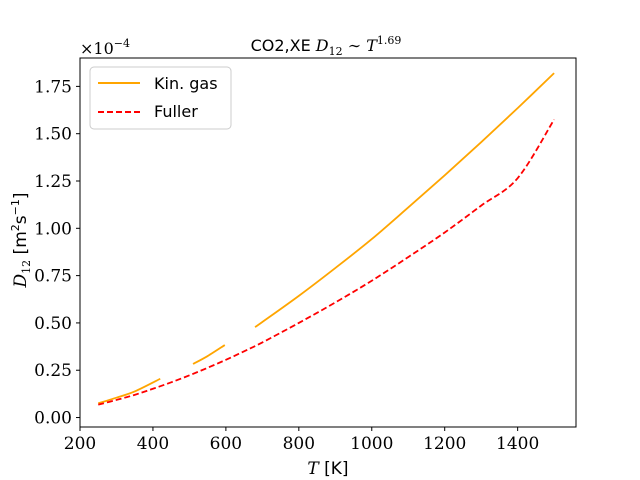 This screenshot has height=480, width=640. Describe the element at coordinates (186, 83) in the screenshot. I see `legend-label-kin-gas: Kin. gas` at that location.